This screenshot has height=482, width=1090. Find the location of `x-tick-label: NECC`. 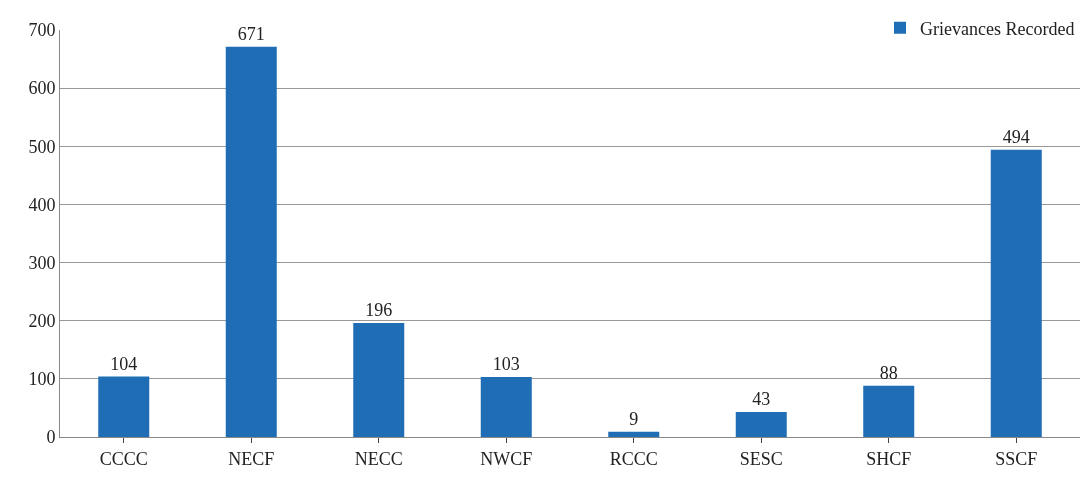

x-tick-label: NECC is located at coordinates (378, 458).